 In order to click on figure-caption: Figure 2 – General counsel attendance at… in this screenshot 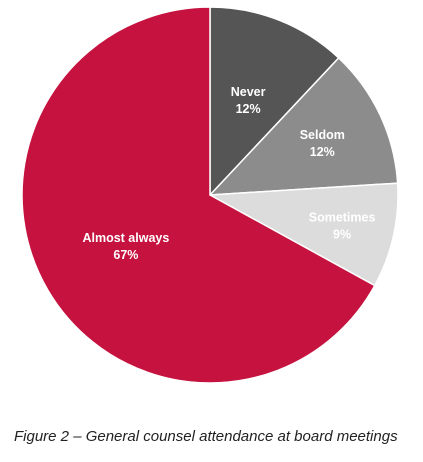, I will do `click(206, 436)`.